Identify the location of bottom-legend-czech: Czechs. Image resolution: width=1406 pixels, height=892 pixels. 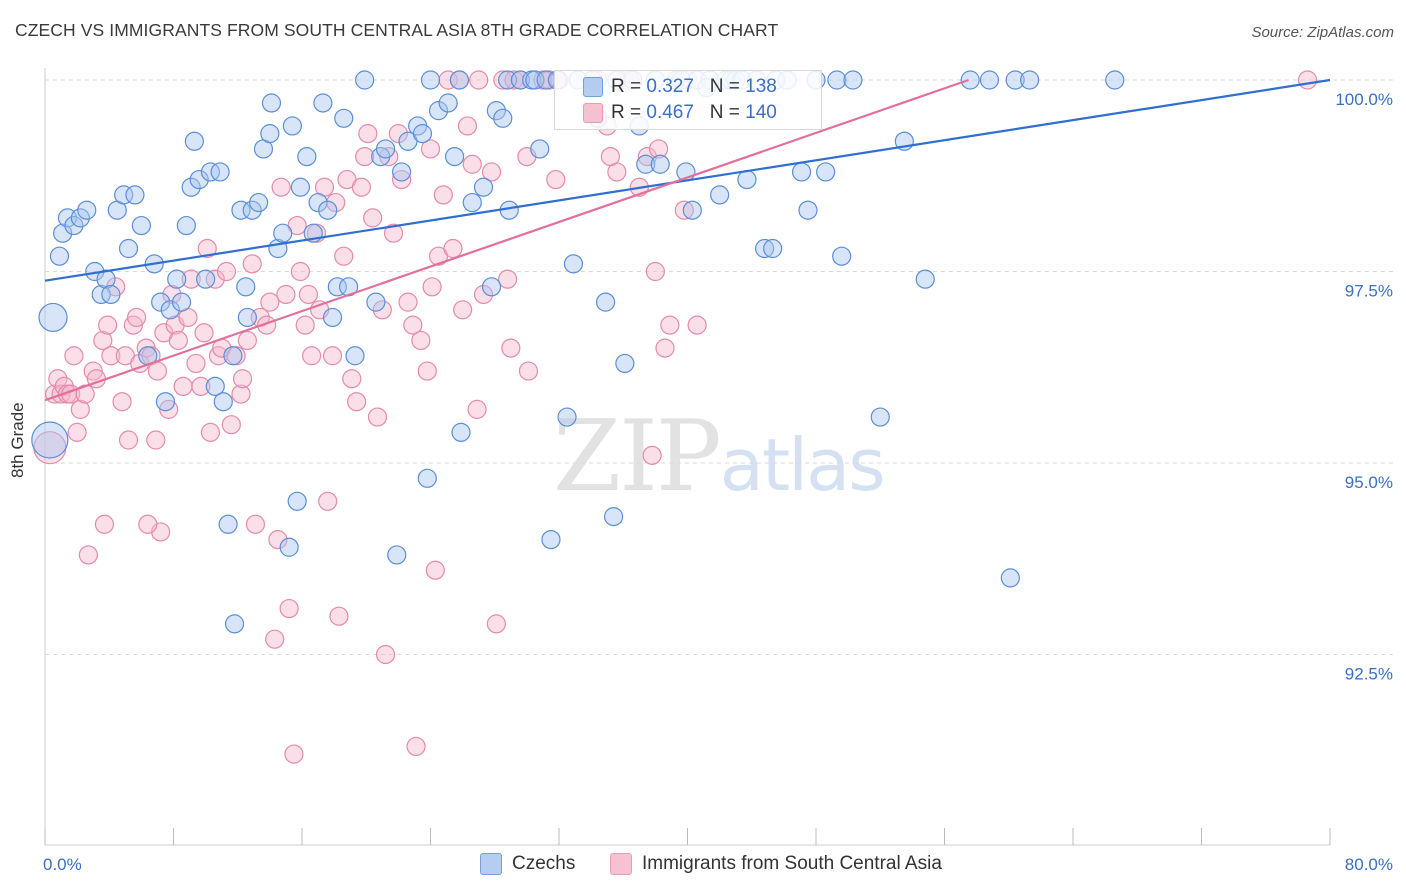
(527, 864).